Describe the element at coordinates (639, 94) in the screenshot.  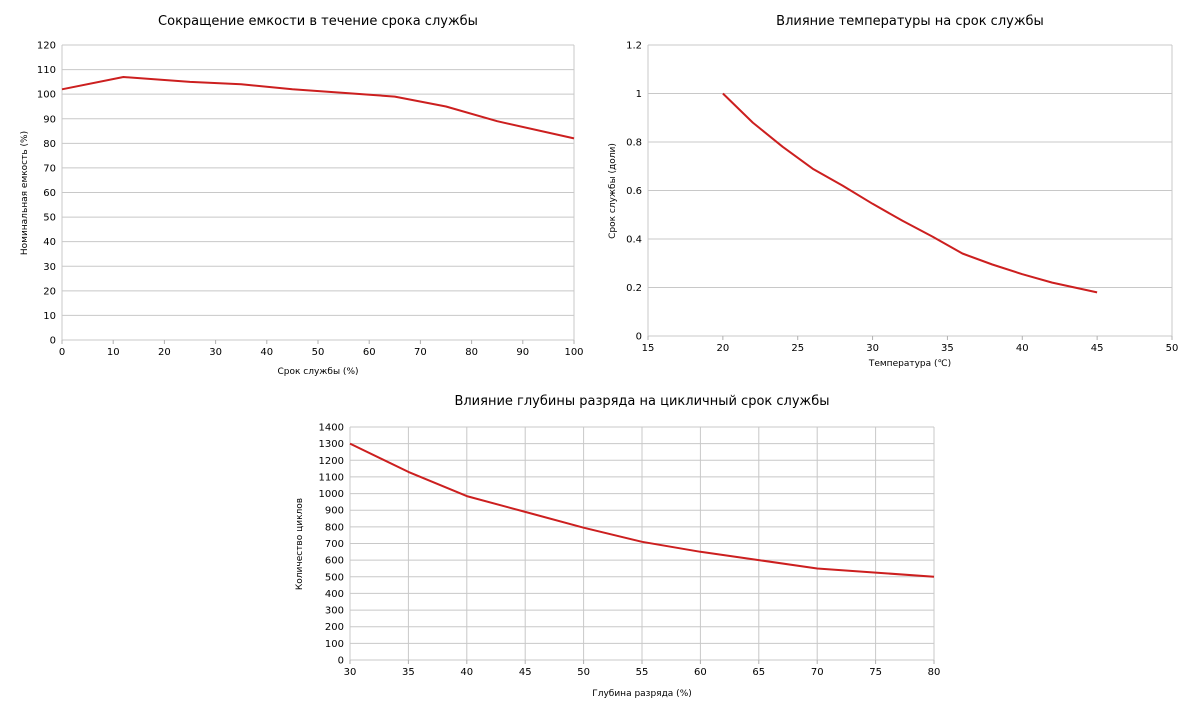
I see `y-tick-label: 1` at that location.